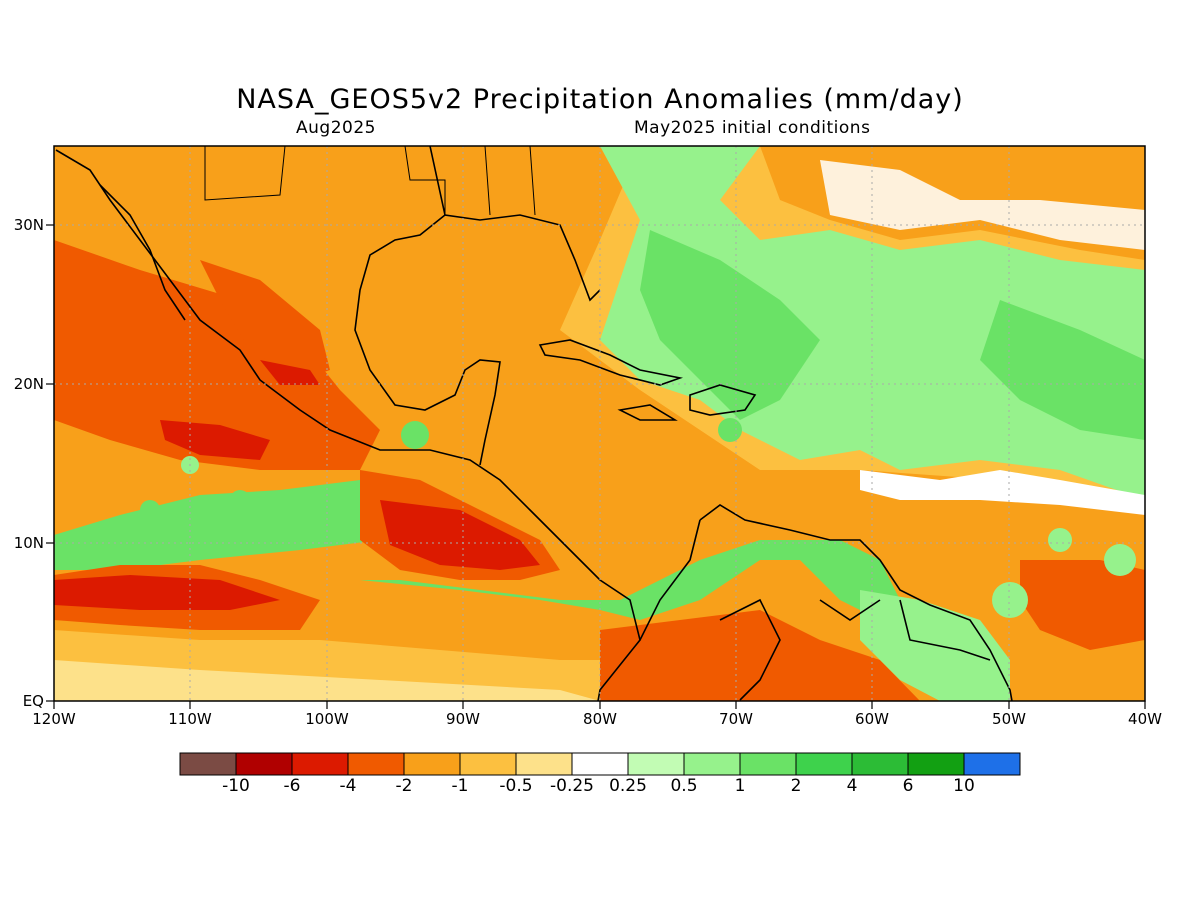  Describe the element at coordinates (1009, 719) in the screenshot. I see `lon-label-50w: 50W` at that location.